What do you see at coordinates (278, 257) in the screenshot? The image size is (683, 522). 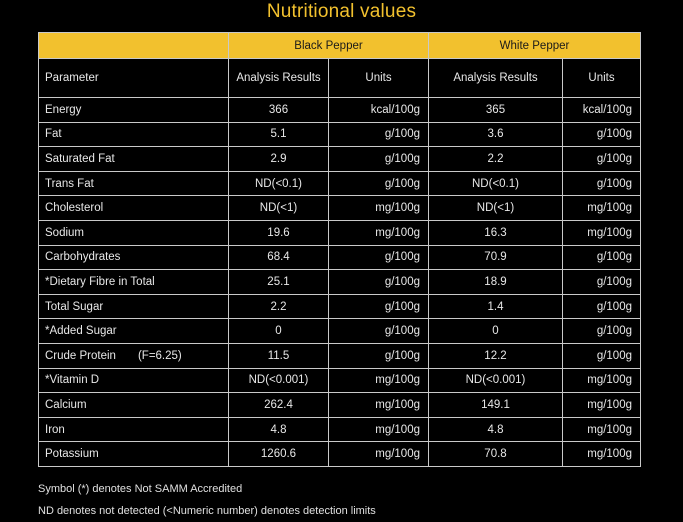 I see `black-result-cell: 68.4` at bounding box center [278, 257].